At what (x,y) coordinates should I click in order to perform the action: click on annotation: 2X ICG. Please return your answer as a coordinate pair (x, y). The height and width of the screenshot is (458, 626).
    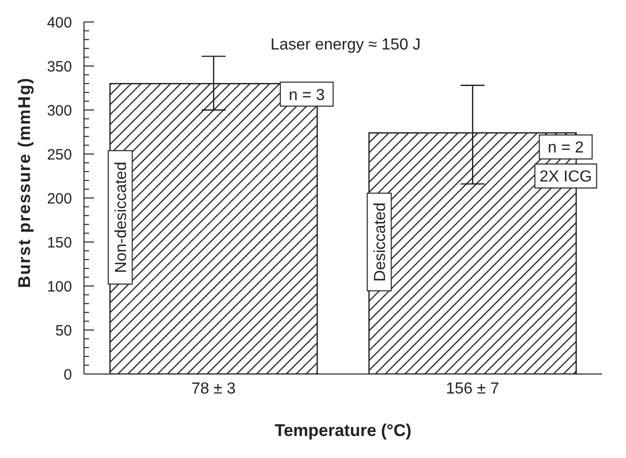
    Looking at the image, I should click on (566, 177).